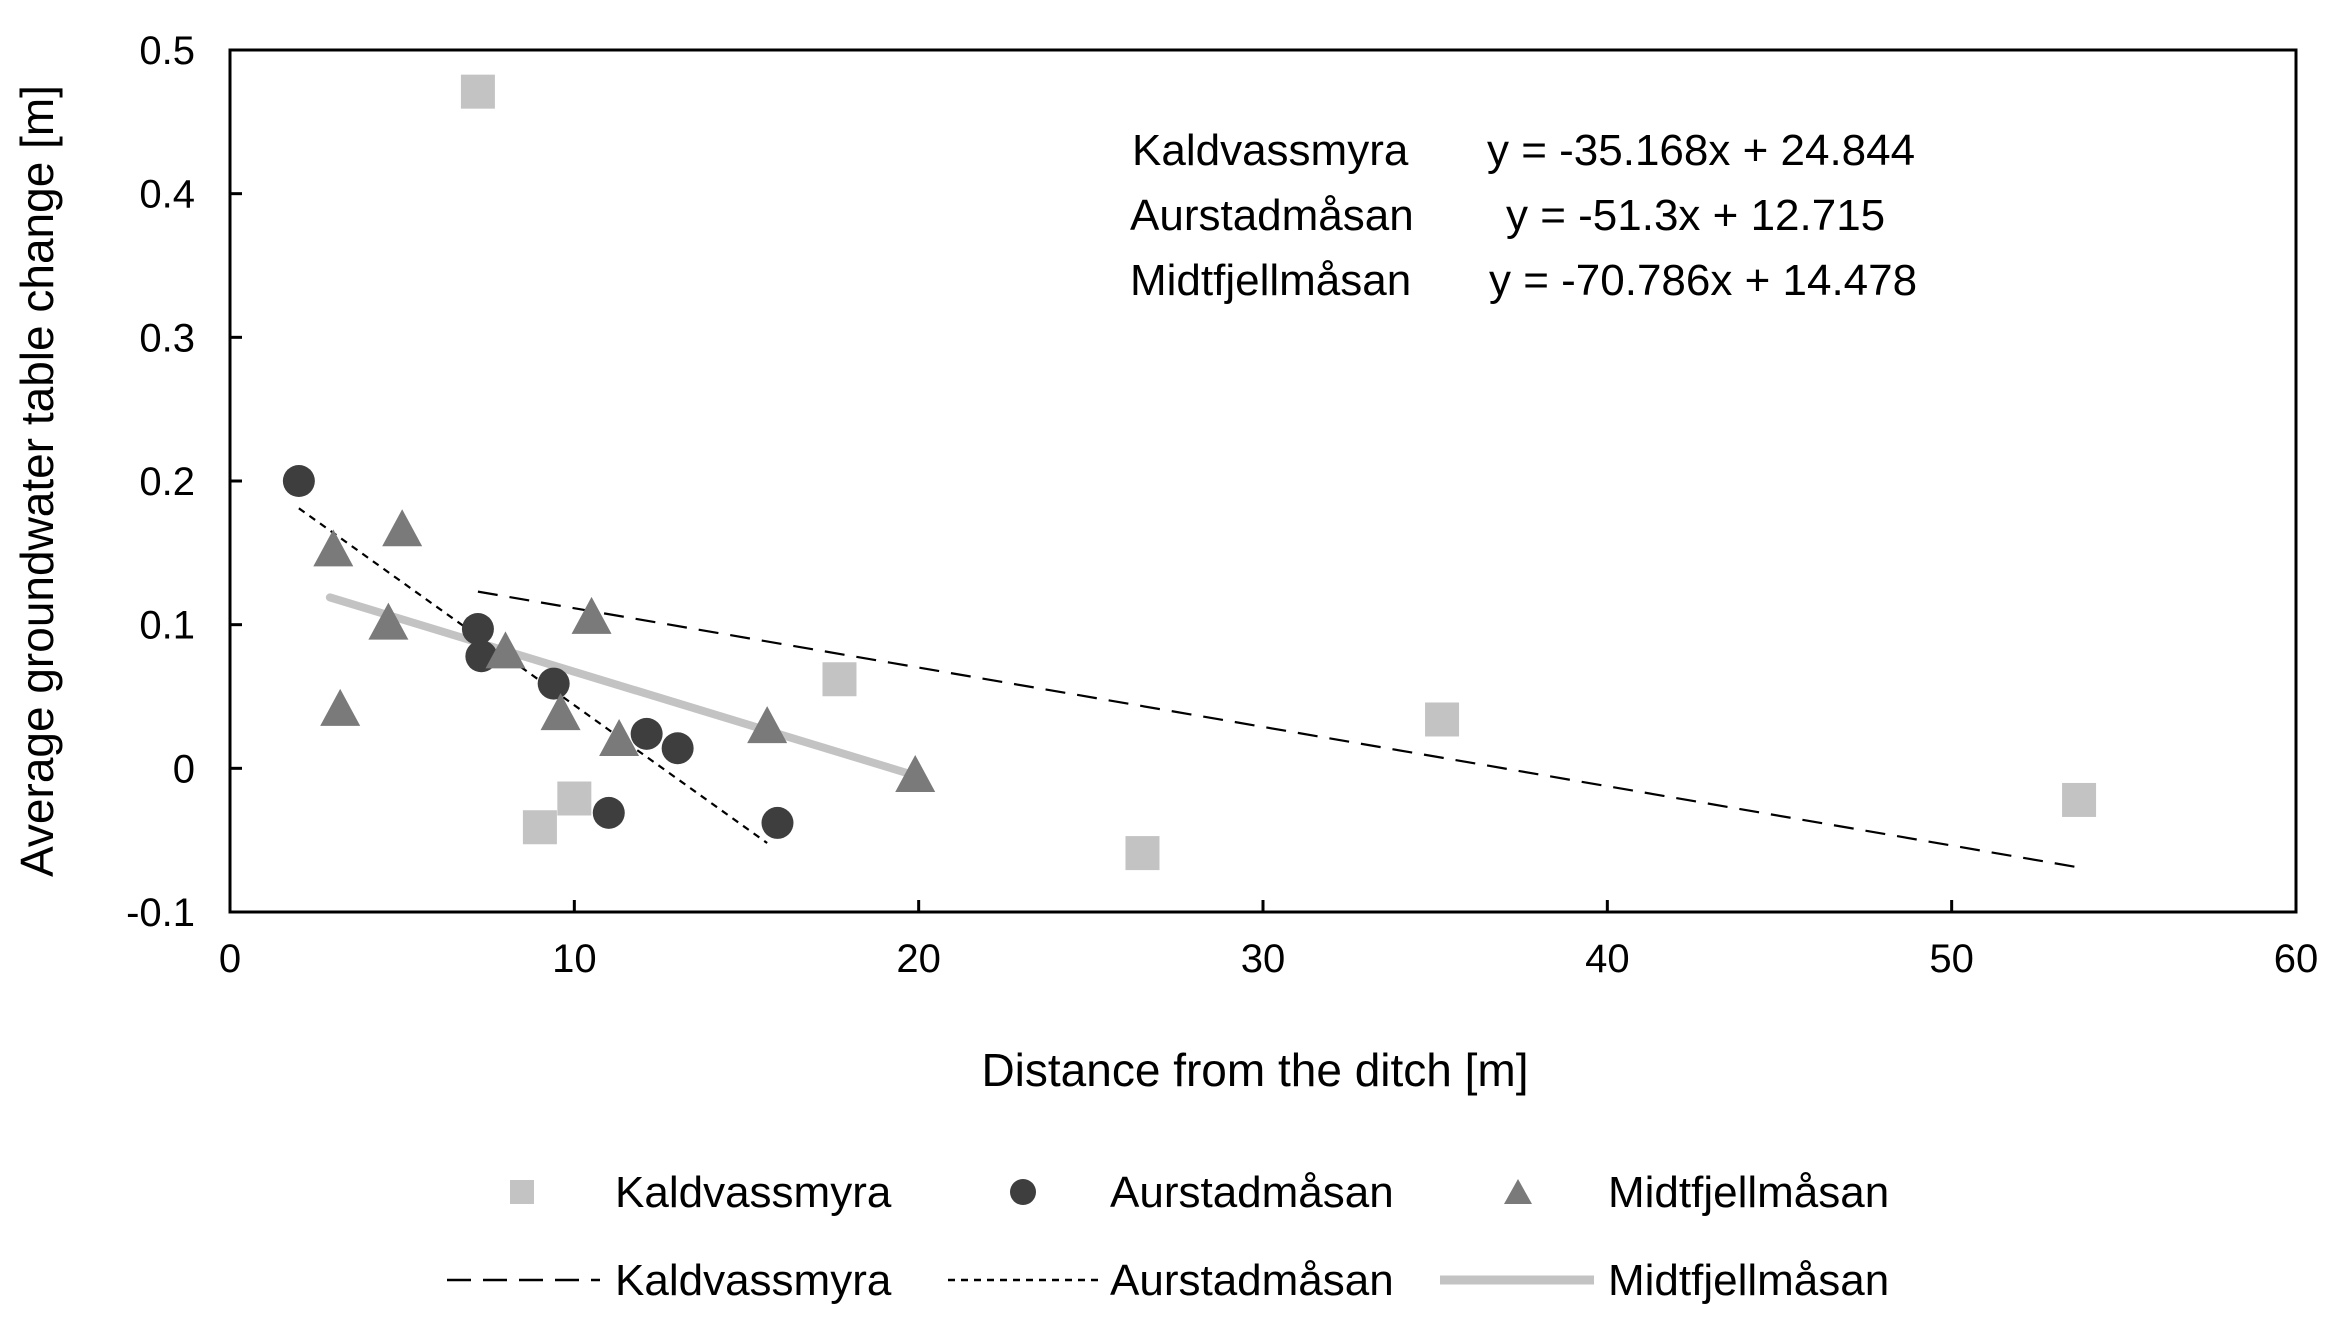 The image size is (2334, 1330). Describe the element at coordinates (184, 769) in the screenshot. I see `y-tick-label: 0` at that location.